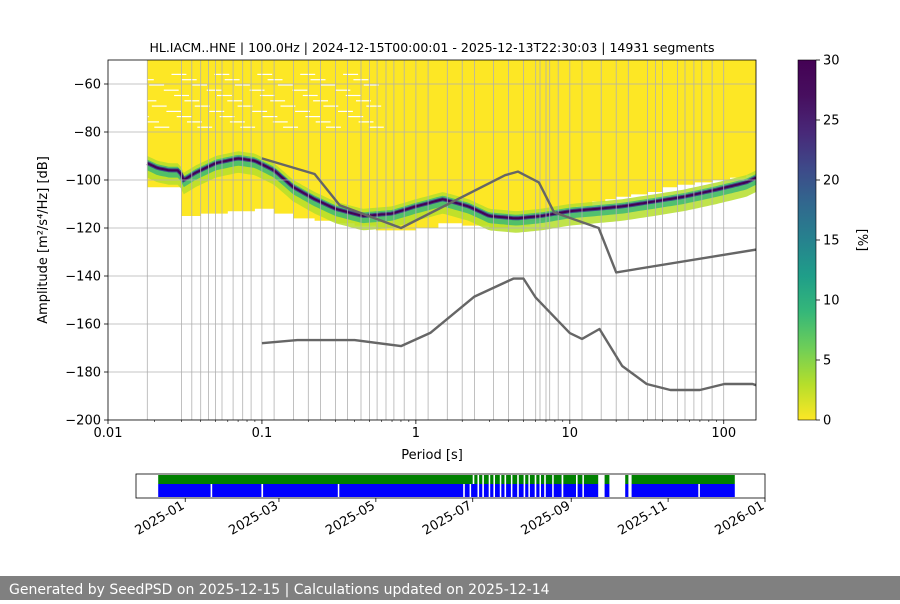 The height and width of the screenshot is (604, 900). Describe the element at coordinates (83, 229) in the screenshot. I see `y-tick-label: −120` at that location.